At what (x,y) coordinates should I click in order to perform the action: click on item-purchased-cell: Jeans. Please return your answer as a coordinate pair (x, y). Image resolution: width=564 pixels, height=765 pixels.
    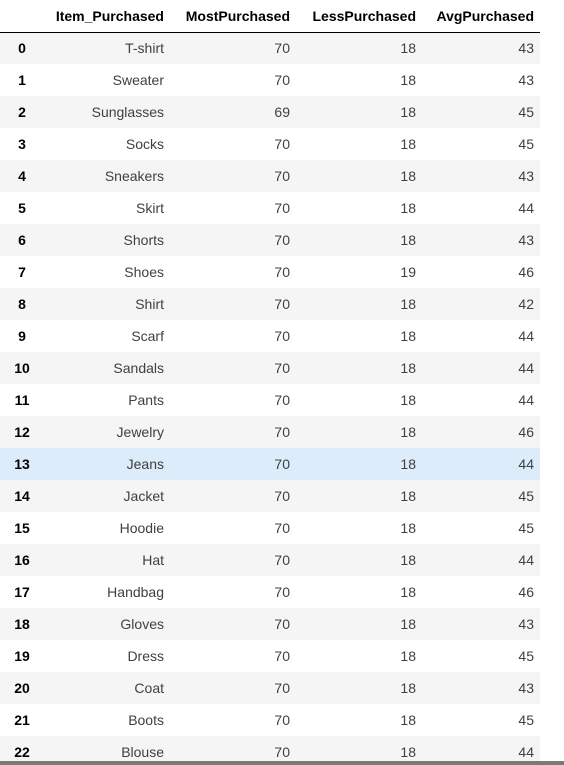
    Looking at the image, I should click on (145, 464).